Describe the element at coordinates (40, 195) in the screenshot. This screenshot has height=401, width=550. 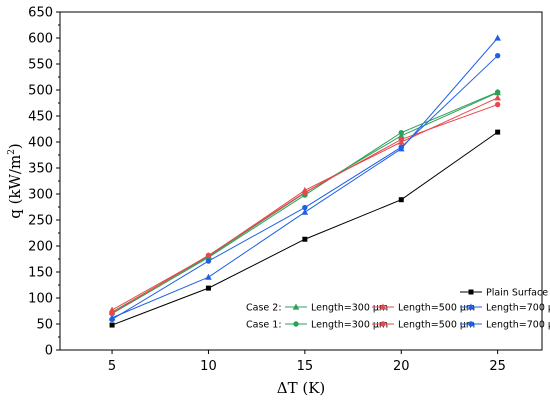
I see `y-tick-label: 300` at that location.